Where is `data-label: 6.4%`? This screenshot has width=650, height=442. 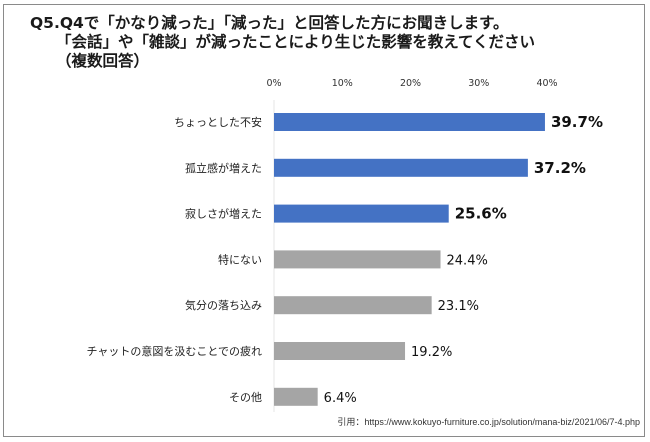 data-label: 6.4% is located at coordinates (340, 398).